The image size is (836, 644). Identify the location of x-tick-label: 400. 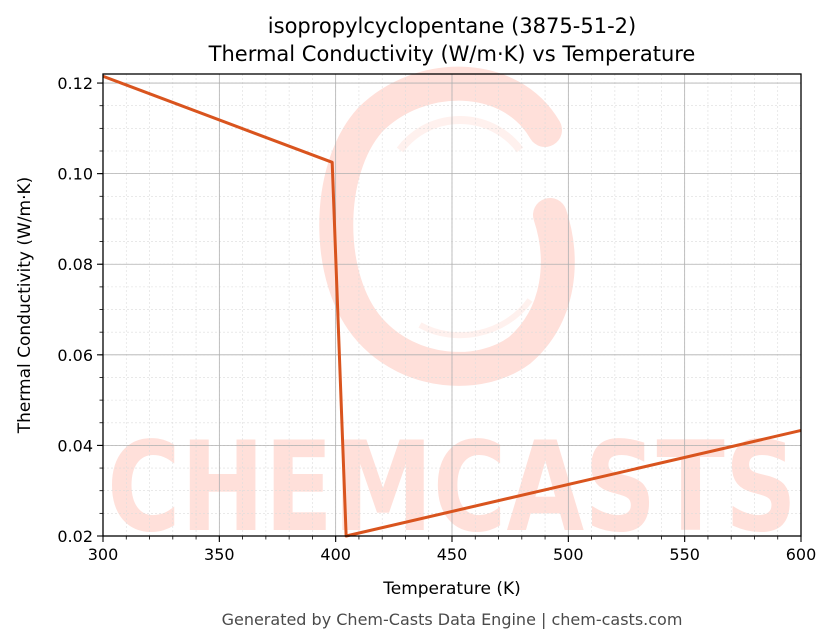
(335, 554).